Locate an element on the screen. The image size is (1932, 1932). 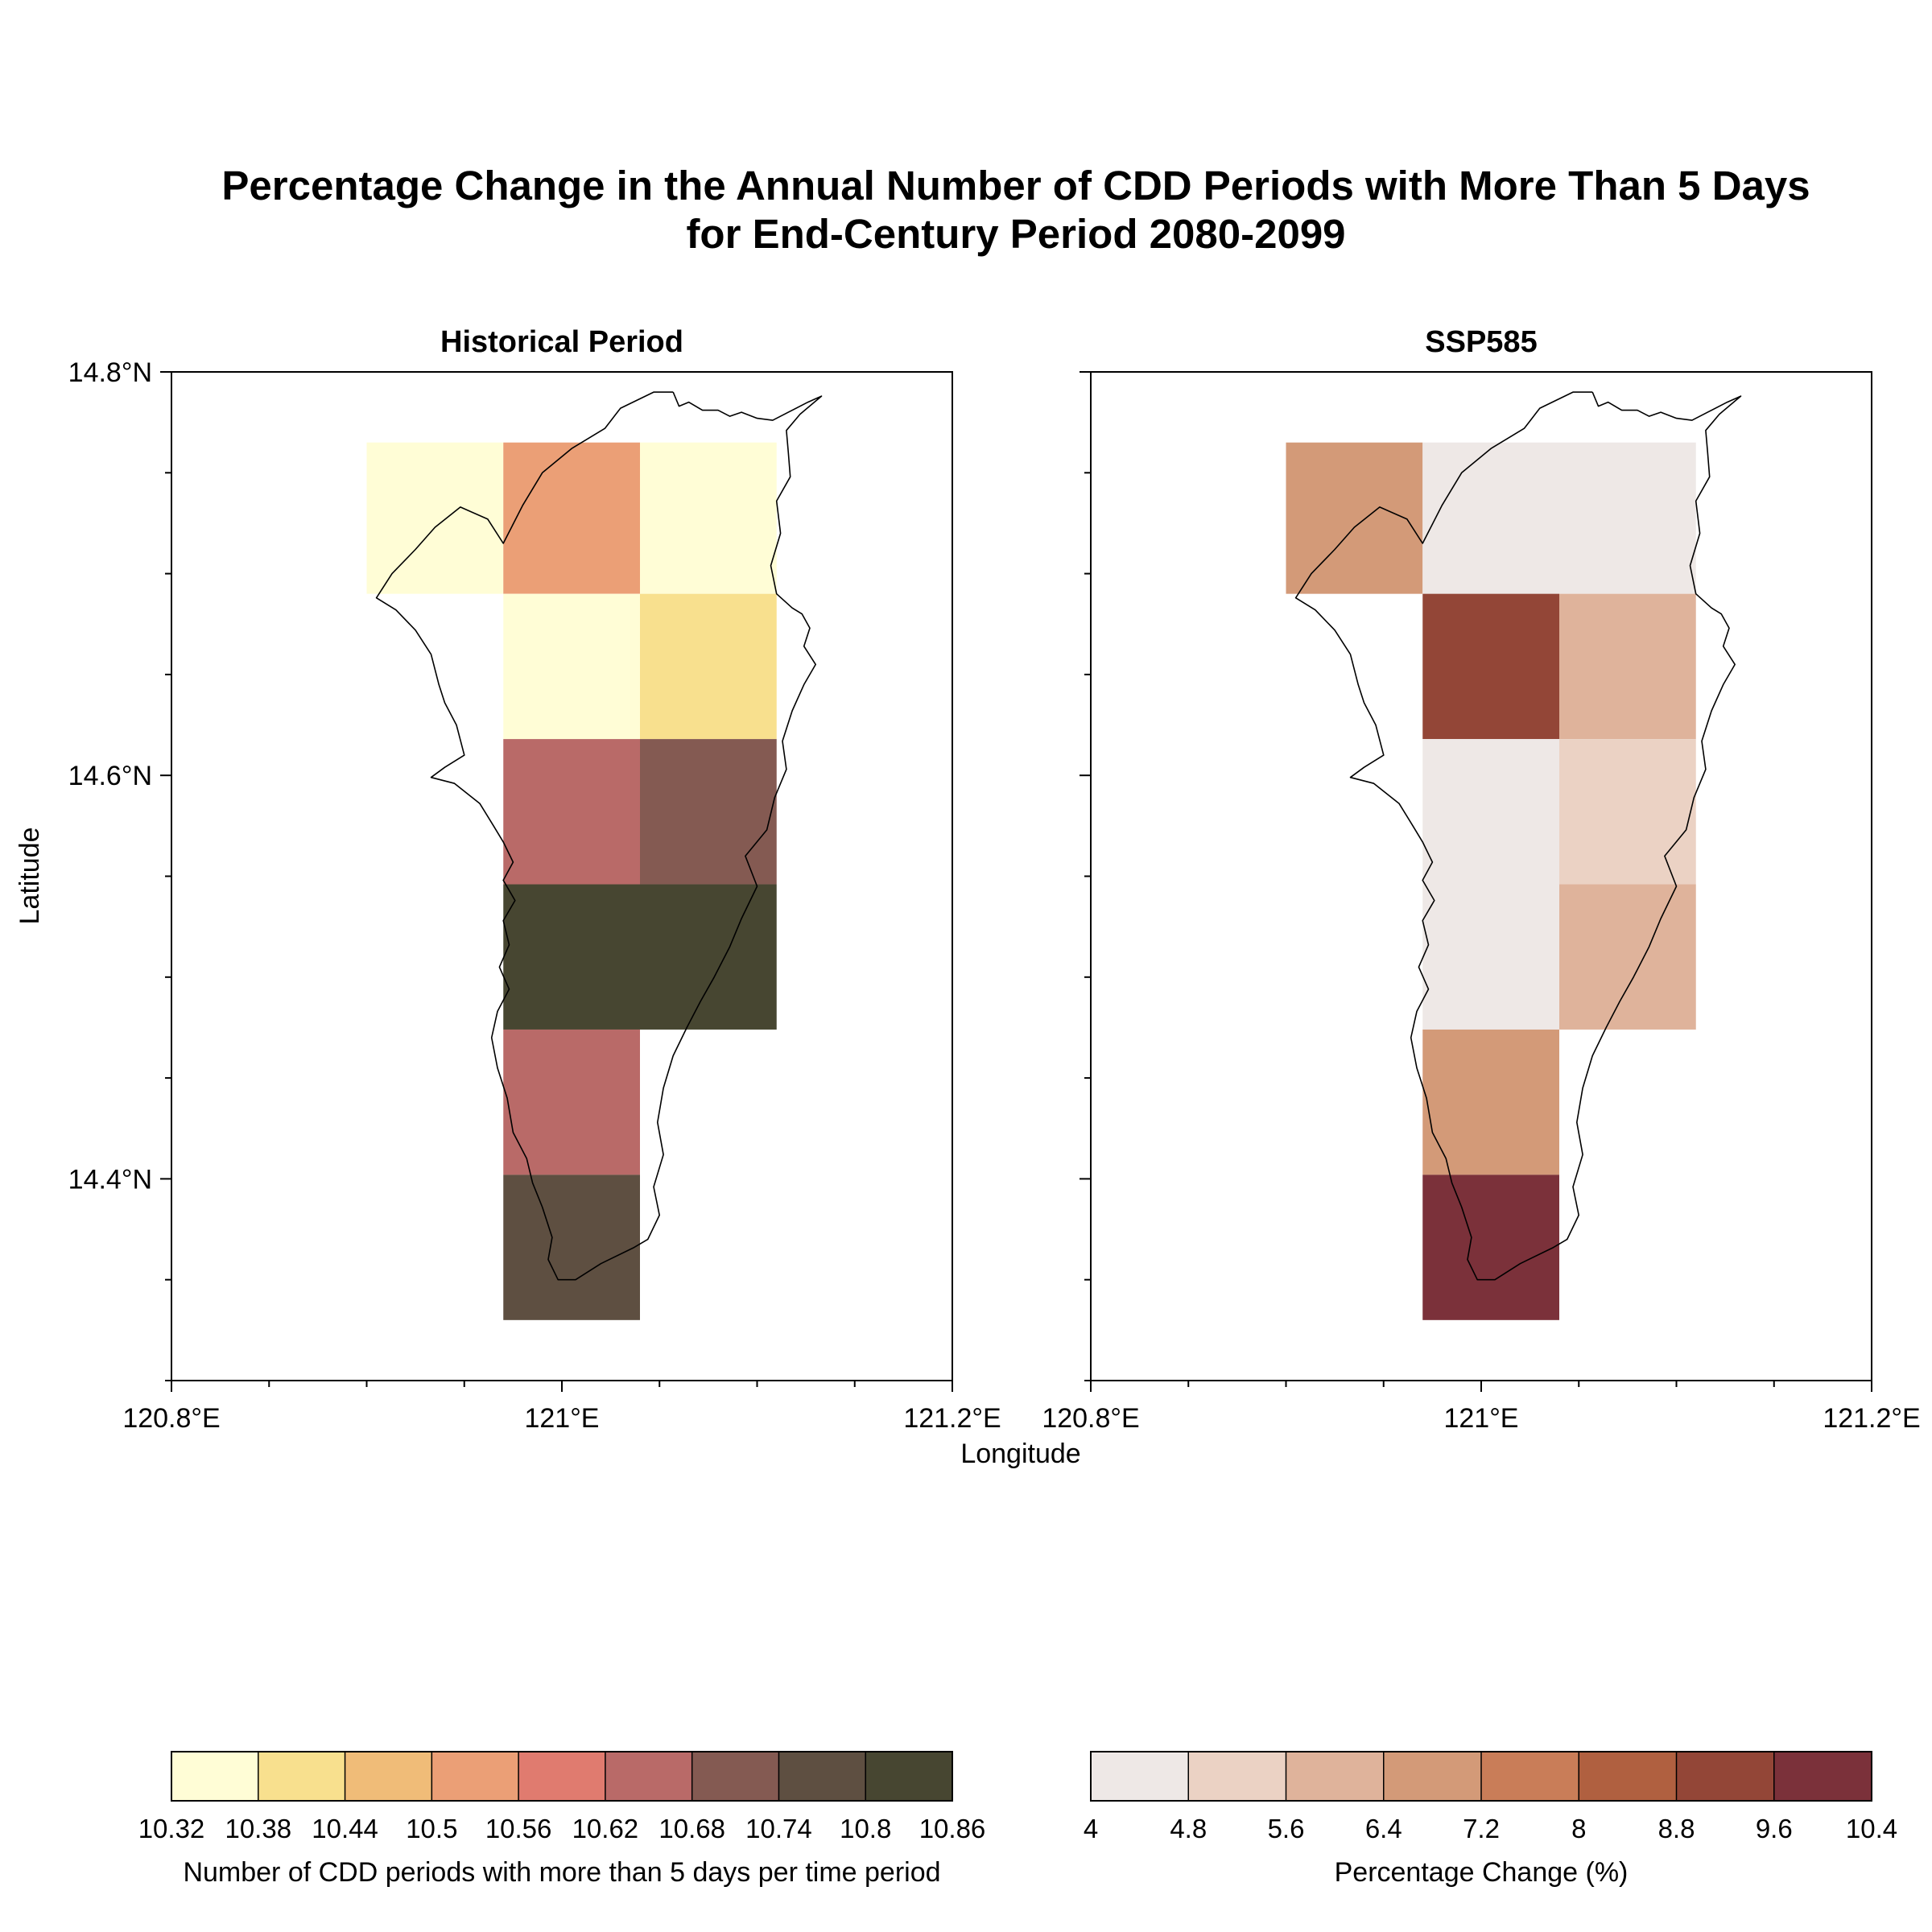
colorbar-tick-label: 8.8 is located at coordinates (1676, 1828).